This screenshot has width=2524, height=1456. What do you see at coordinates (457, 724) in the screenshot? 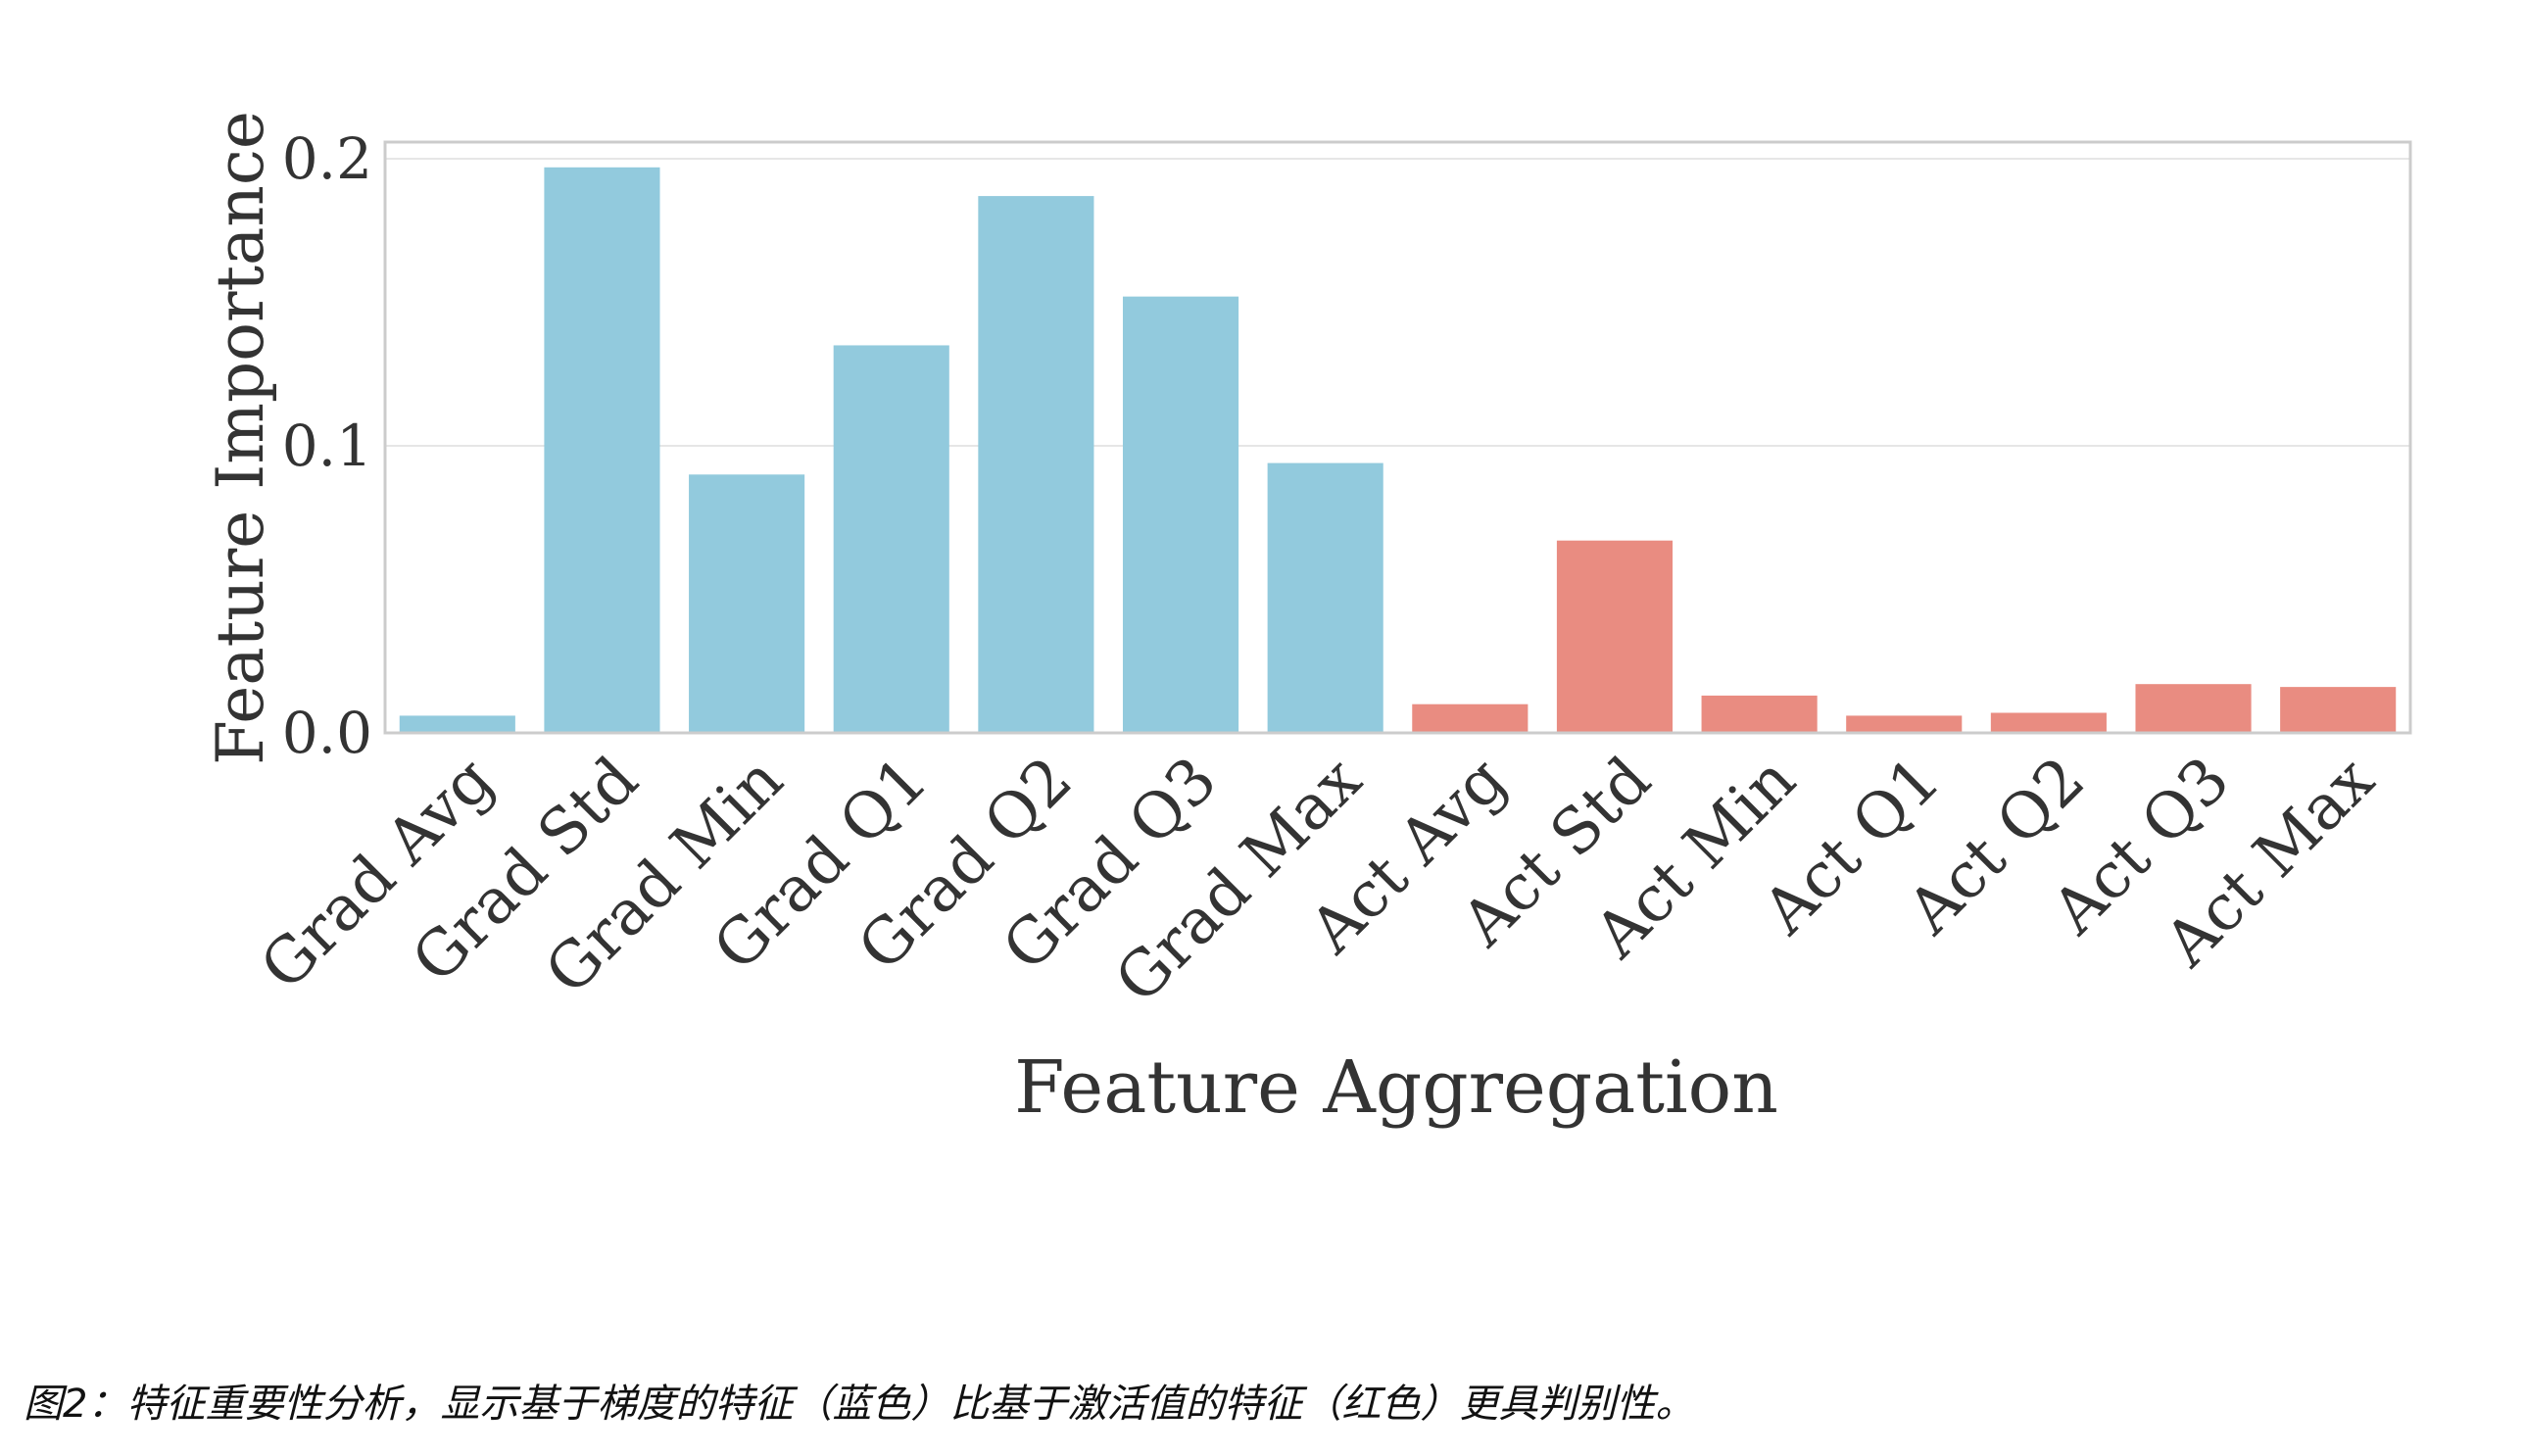
I see `bar-grad-avg` at bounding box center [457, 724].